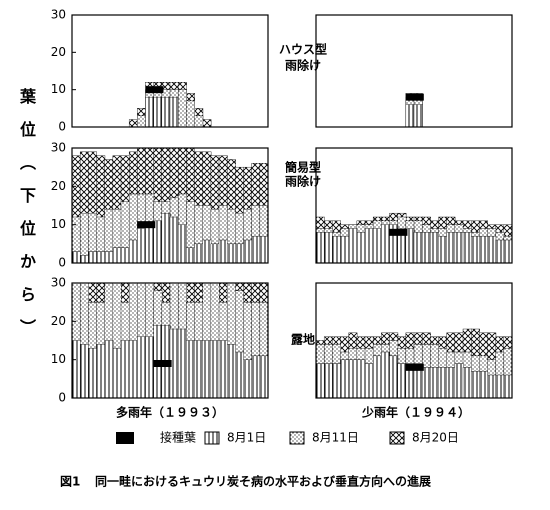 The height and width of the screenshot is (510, 550). What do you see at coordinates (263, 481) in the screenshot?
I see `caption-text: 同一畦におけるキュウリ炭そ病の水平および垂直方向への進展` at bounding box center [263, 481].